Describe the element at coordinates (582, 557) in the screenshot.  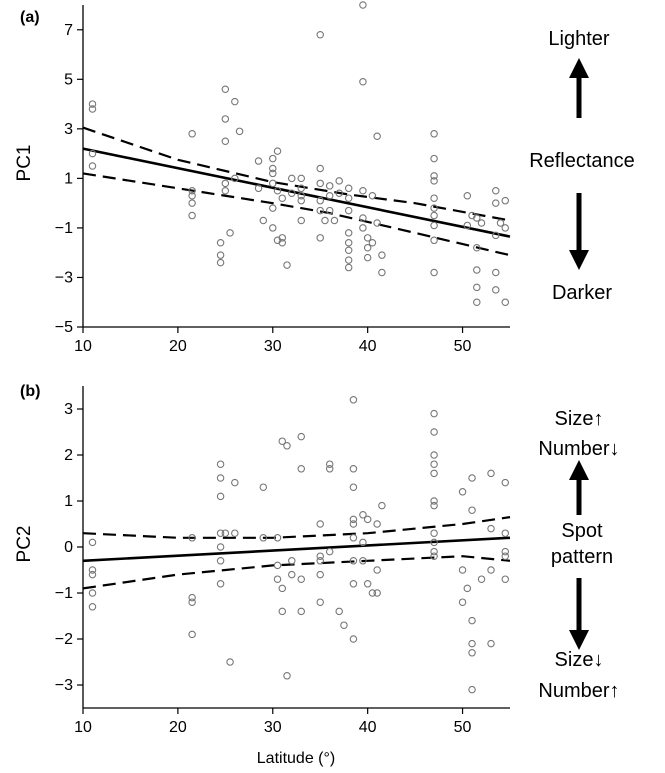
I see `annotation-pattern: pattern` at that location.